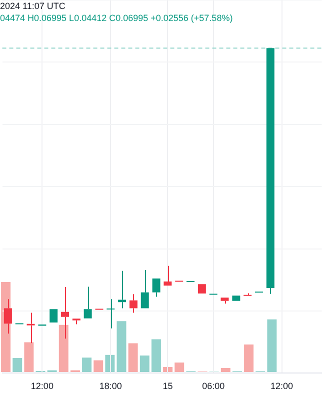 The width and height of the screenshot is (324, 400). Describe the element at coordinates (110, 386) in the screenshot. I see `x-tick-label: 18:00` at that location.